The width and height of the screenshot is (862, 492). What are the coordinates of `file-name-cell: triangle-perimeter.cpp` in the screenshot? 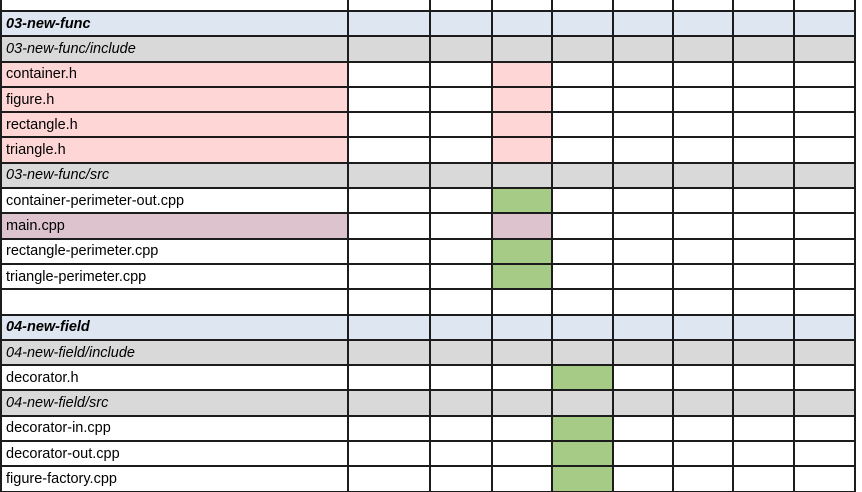 It's located at (174, 276).